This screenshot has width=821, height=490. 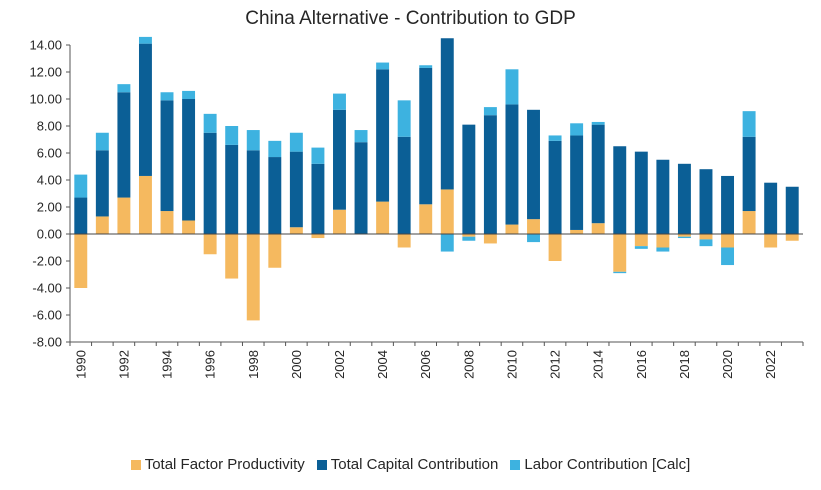 What do you see at coordinates (641, 240) in the screenshot?
I see `bar-tfp-2016` at bounding box center [641, 240].